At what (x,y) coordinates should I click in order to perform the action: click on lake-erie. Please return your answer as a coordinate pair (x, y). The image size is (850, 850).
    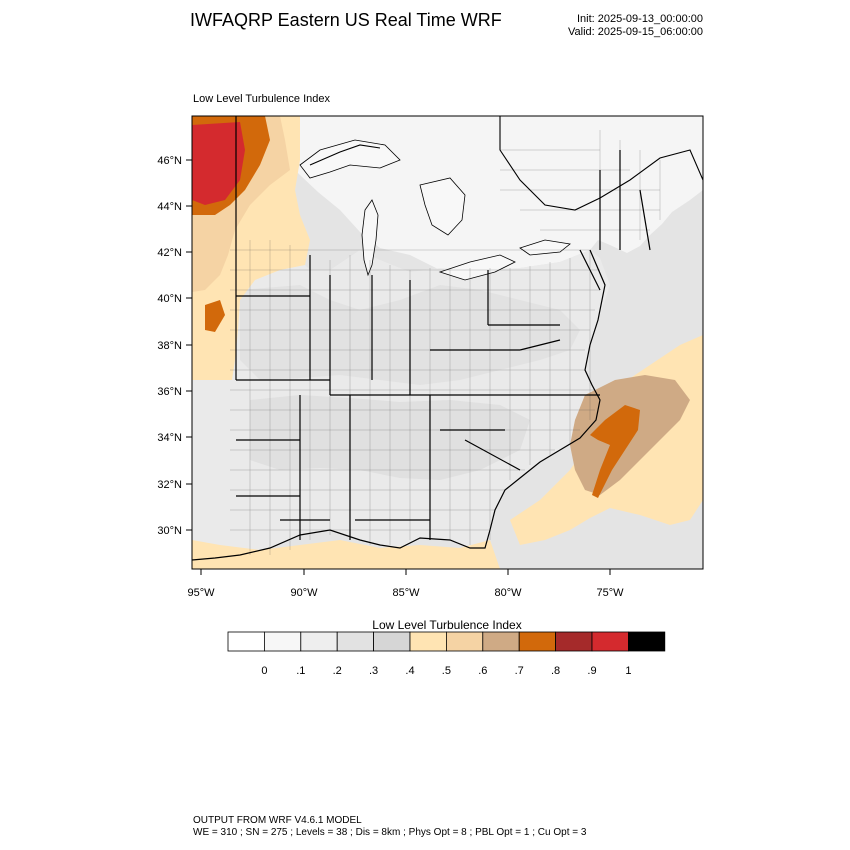
    Looking at the image, I should click on (477, 267).